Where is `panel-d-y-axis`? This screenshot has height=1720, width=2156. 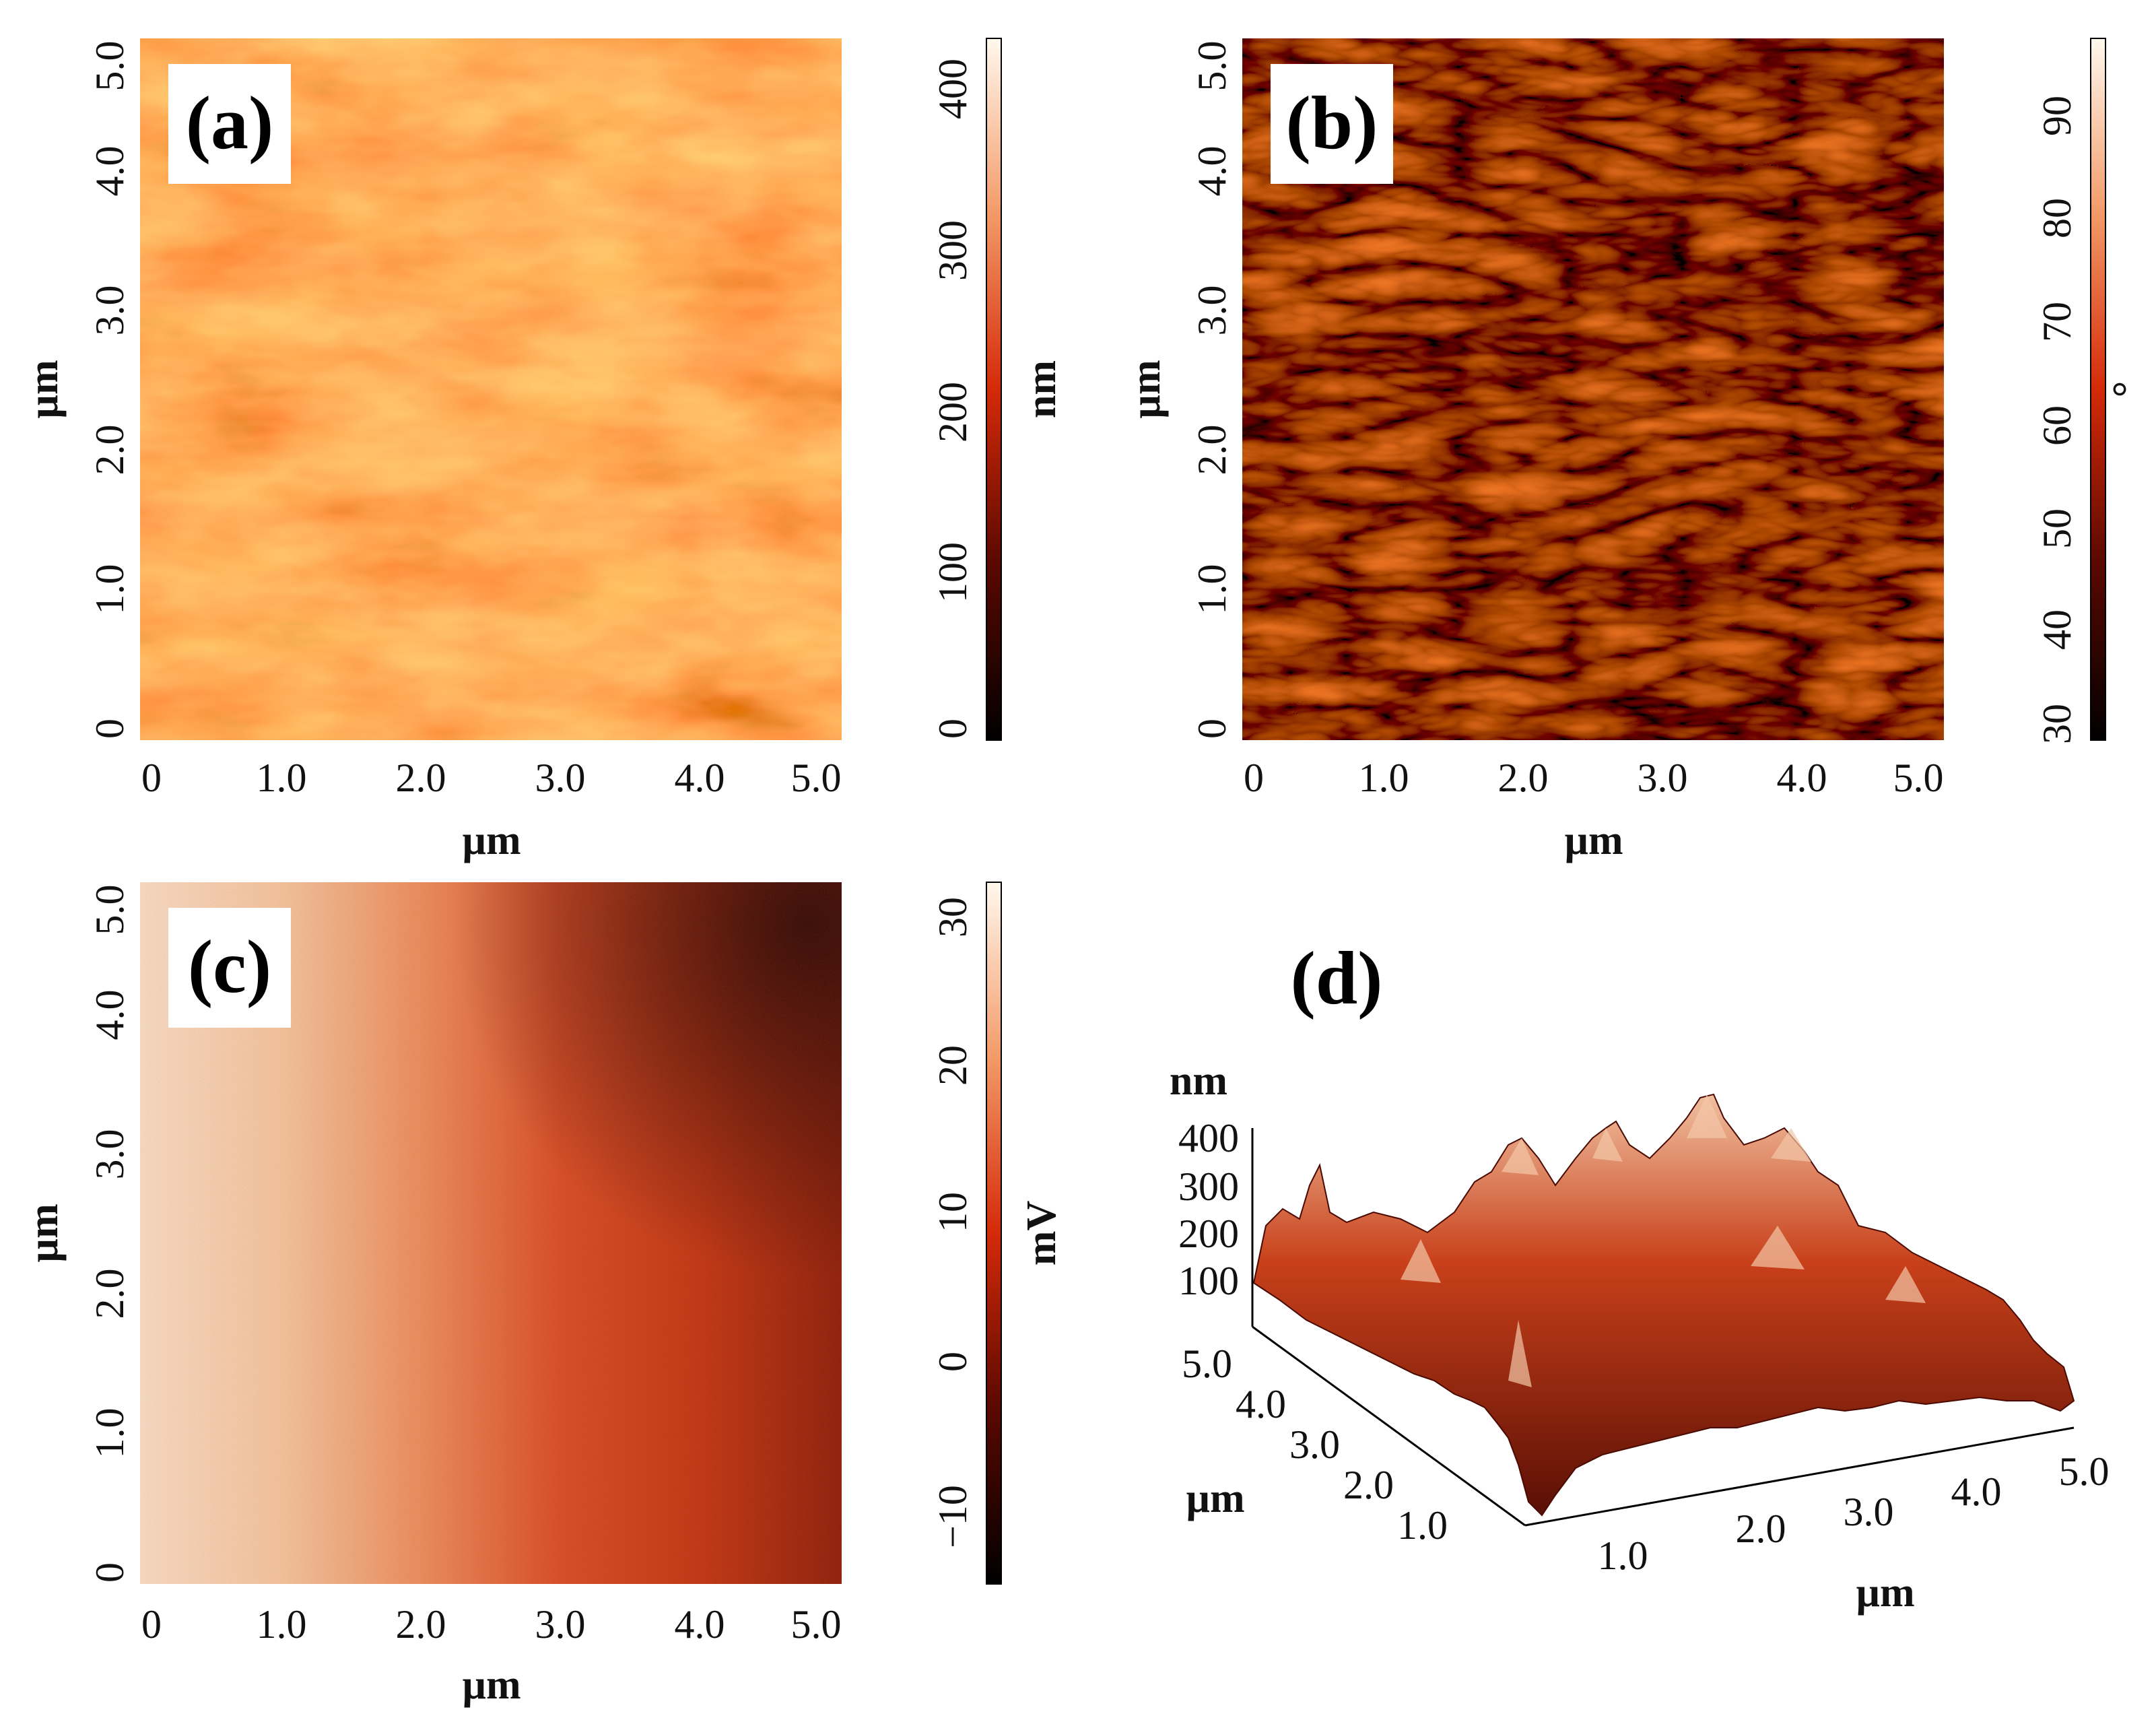 panel-d-y-axis is located at coordinates (1389, 1426).